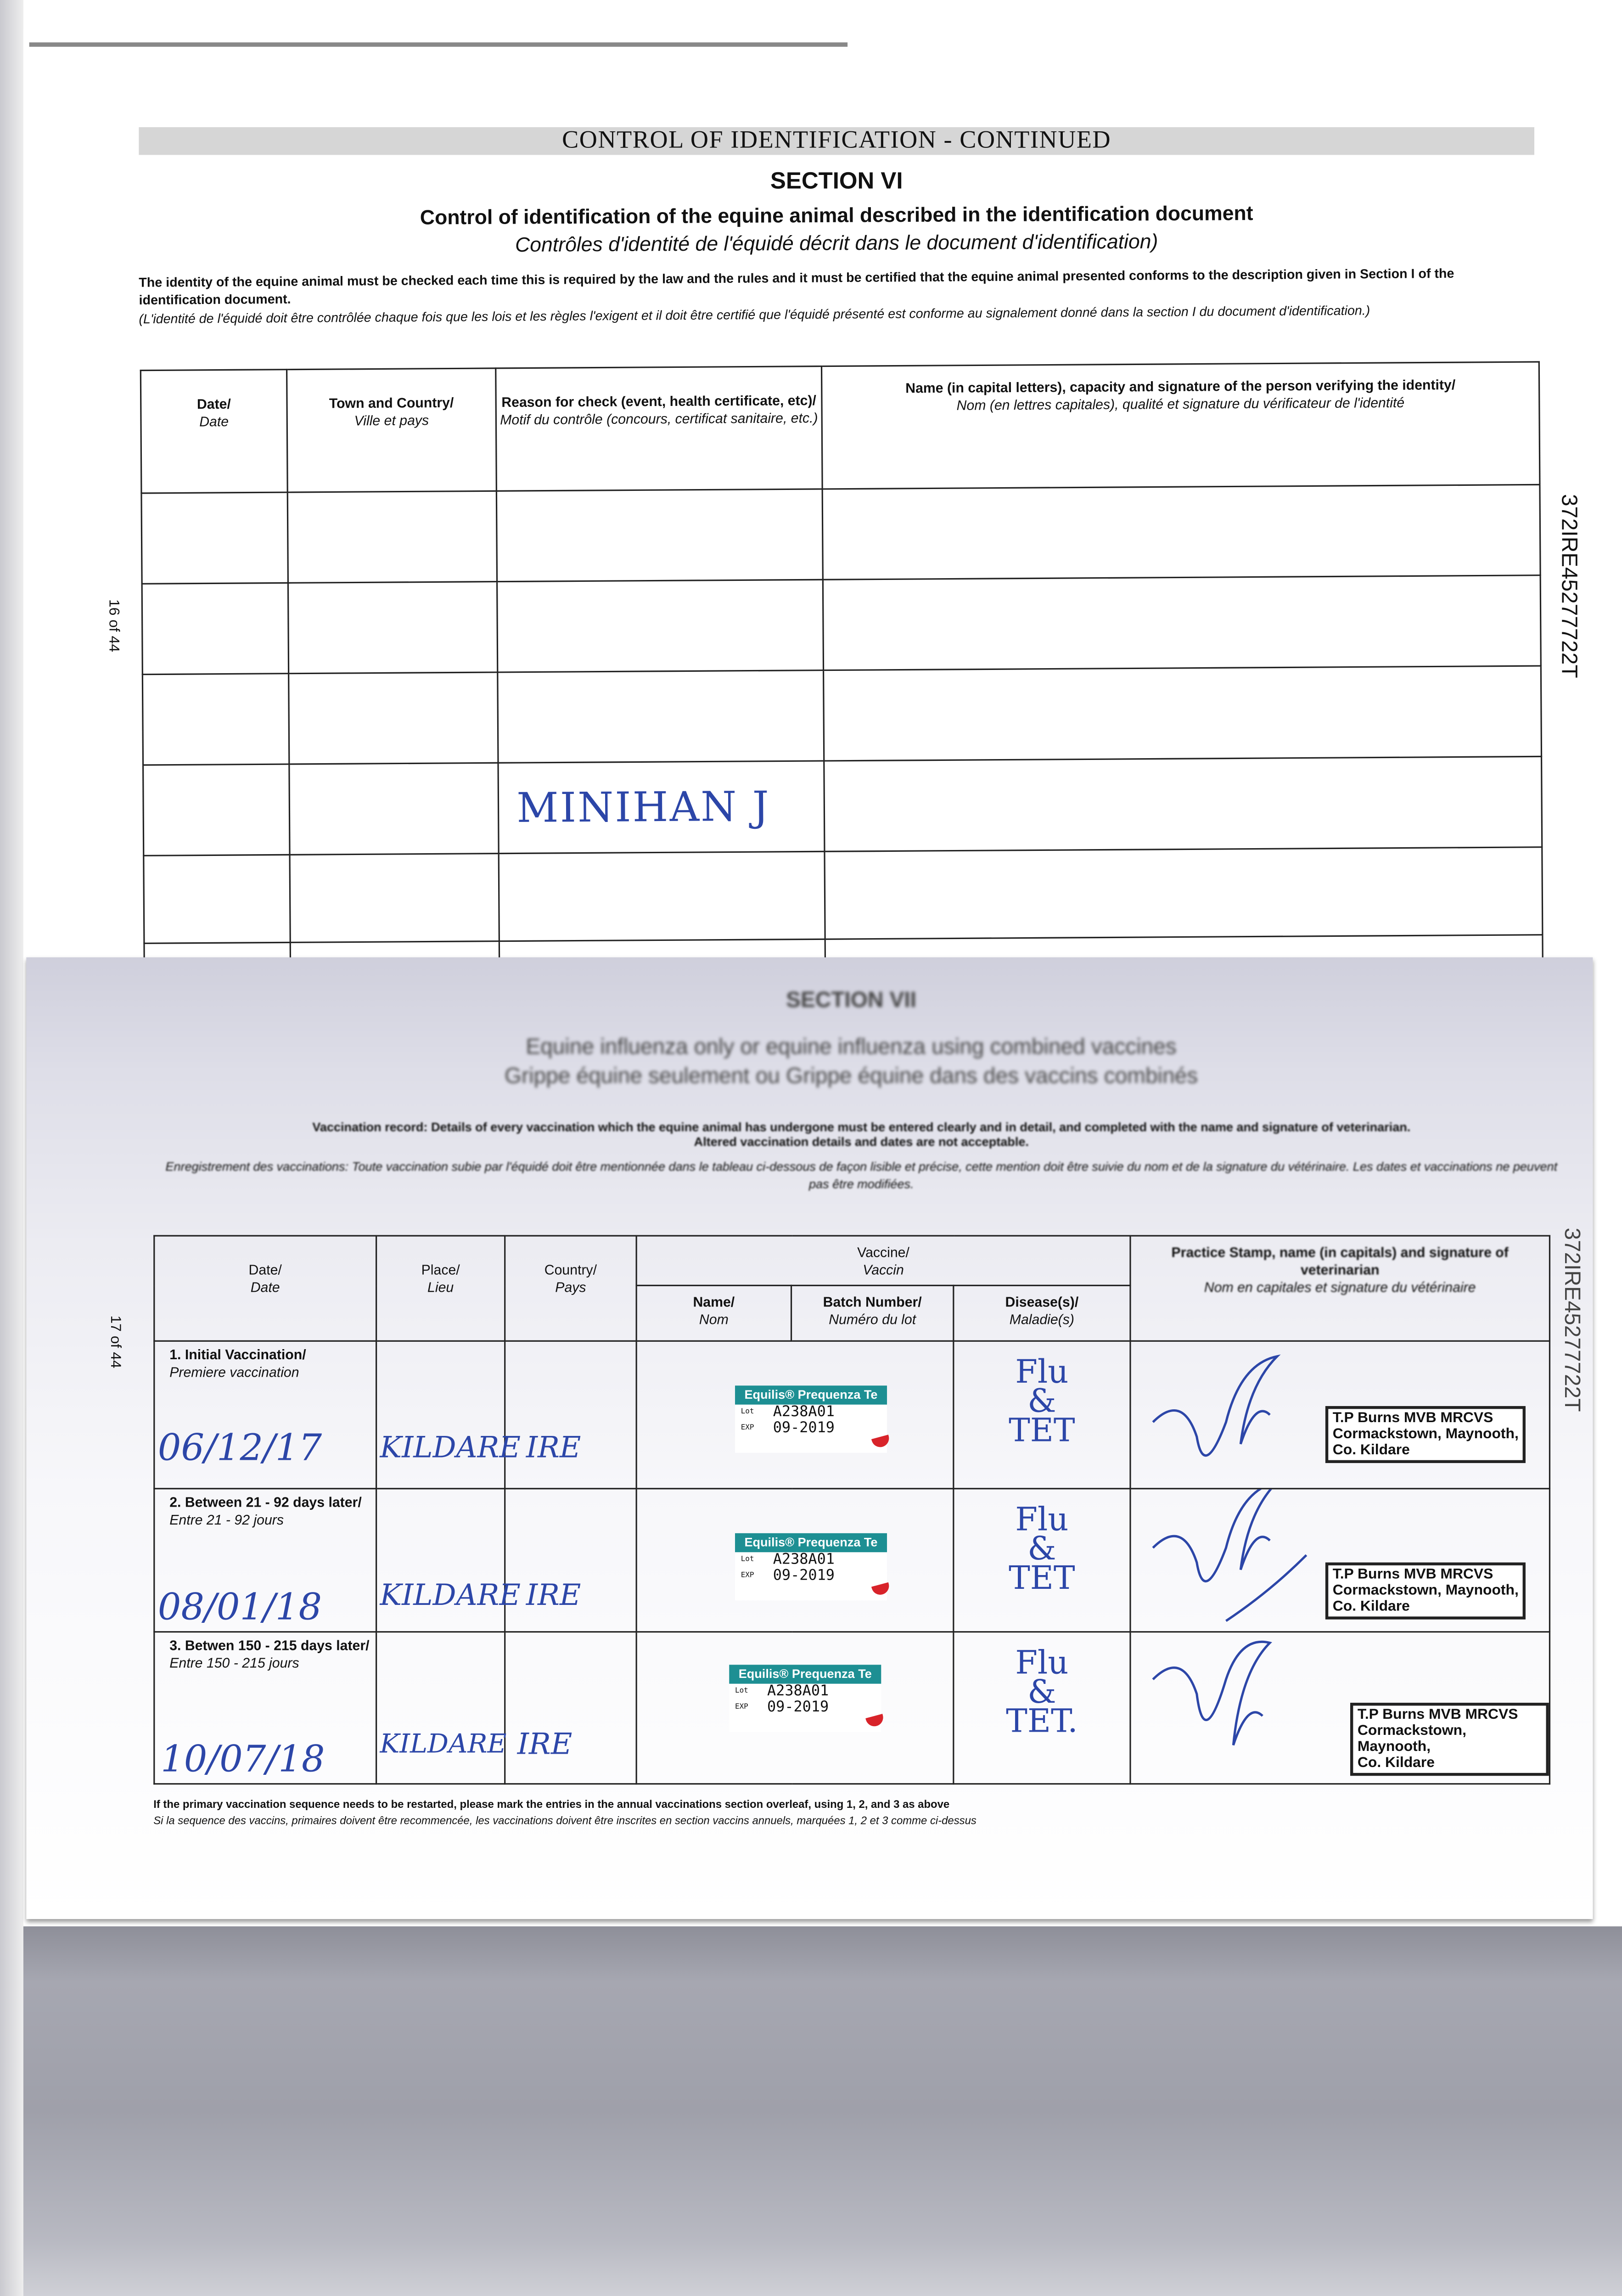 This screenshot has width=1622, height=2296. I want to click on handwritten-date: 08/01/18, so click(239, 1607).